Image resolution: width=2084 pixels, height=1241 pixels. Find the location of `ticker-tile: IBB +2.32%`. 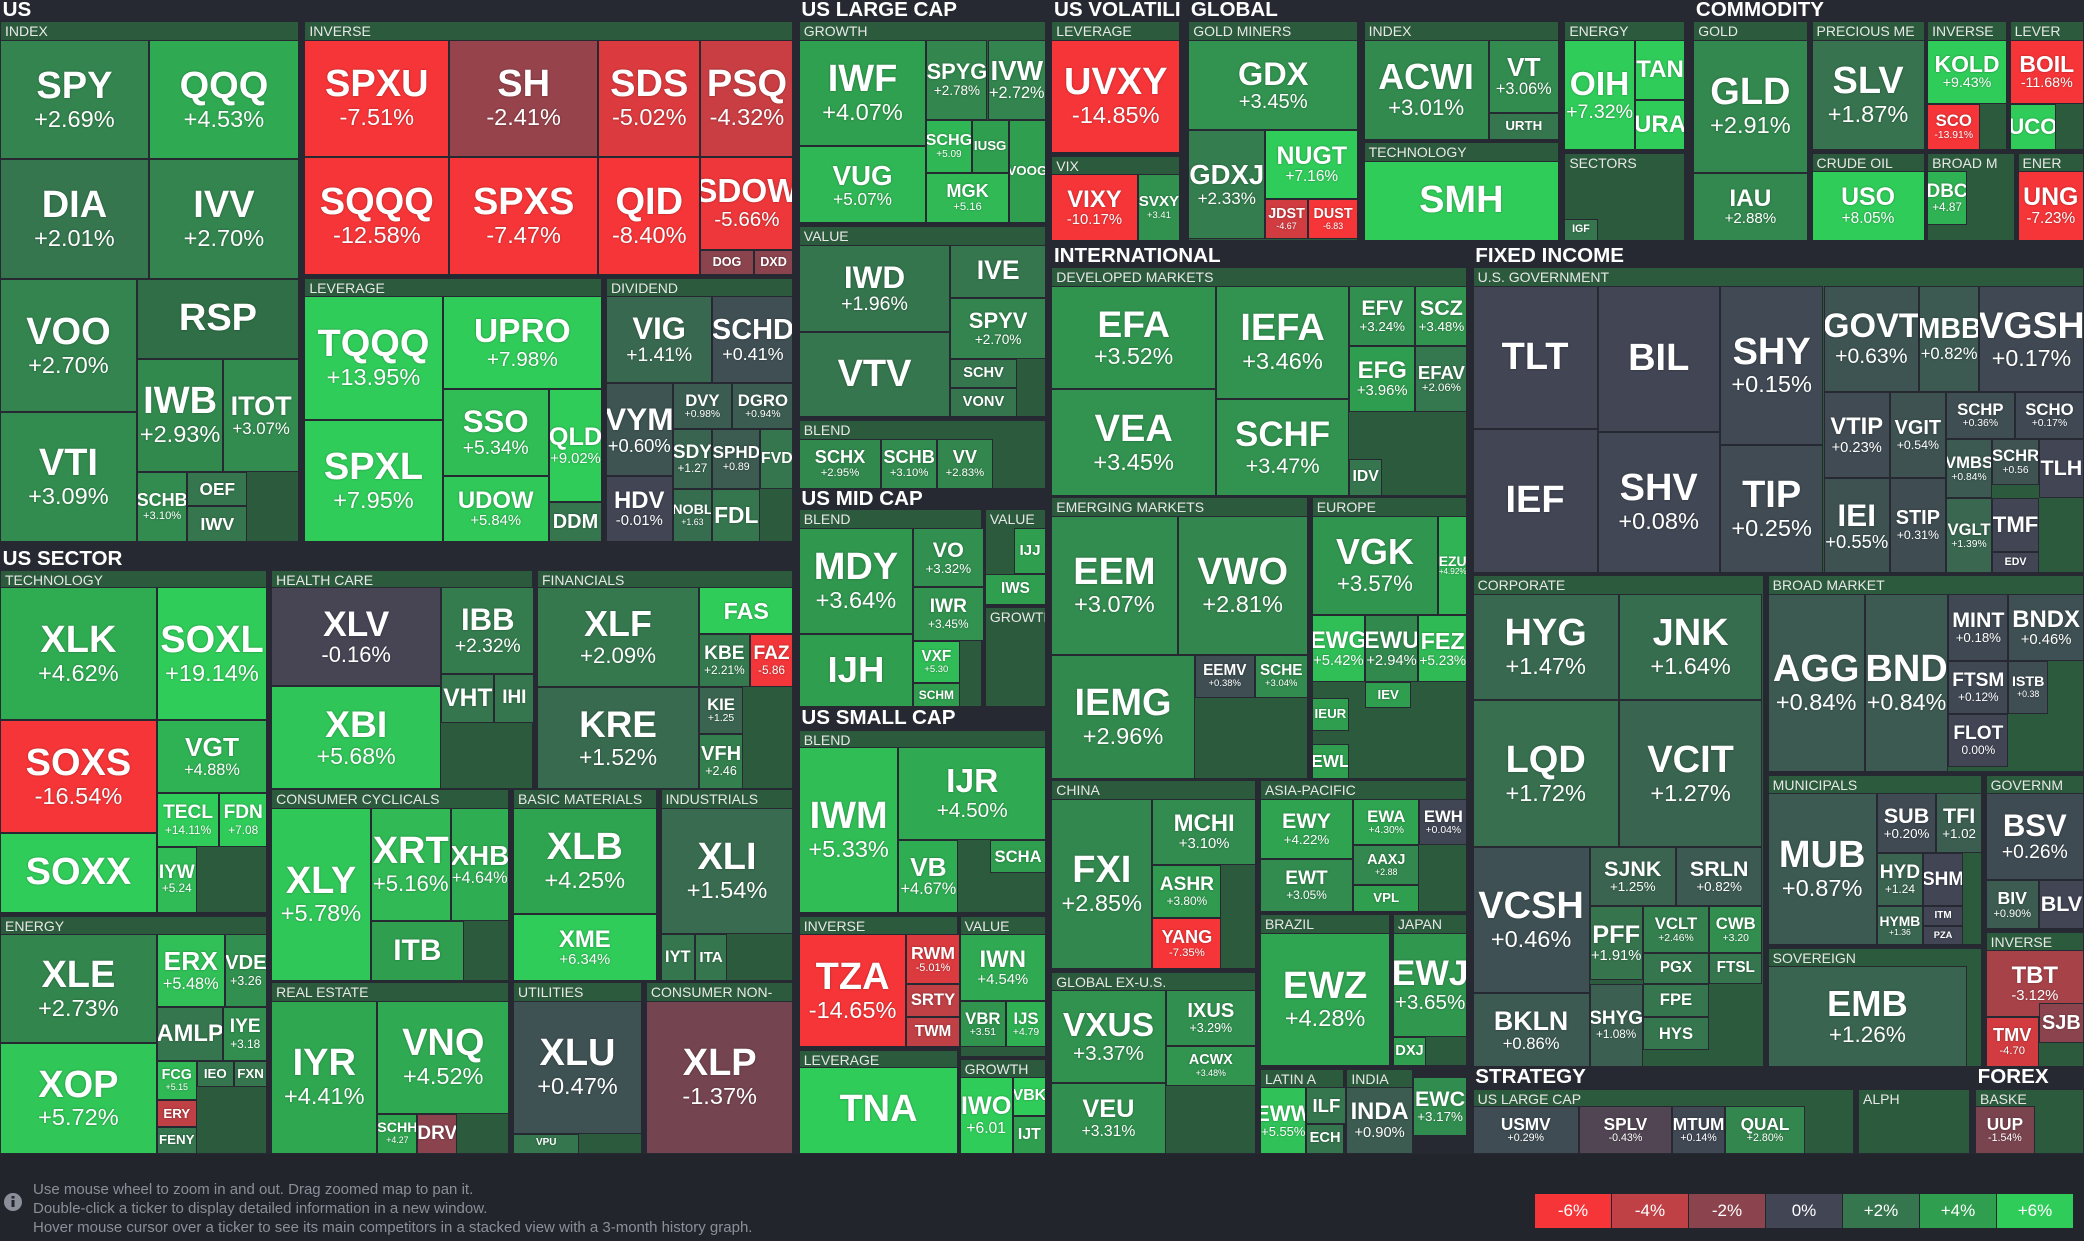

ticker-tile: IBB +2.32% is located at coordinates (488, 630).